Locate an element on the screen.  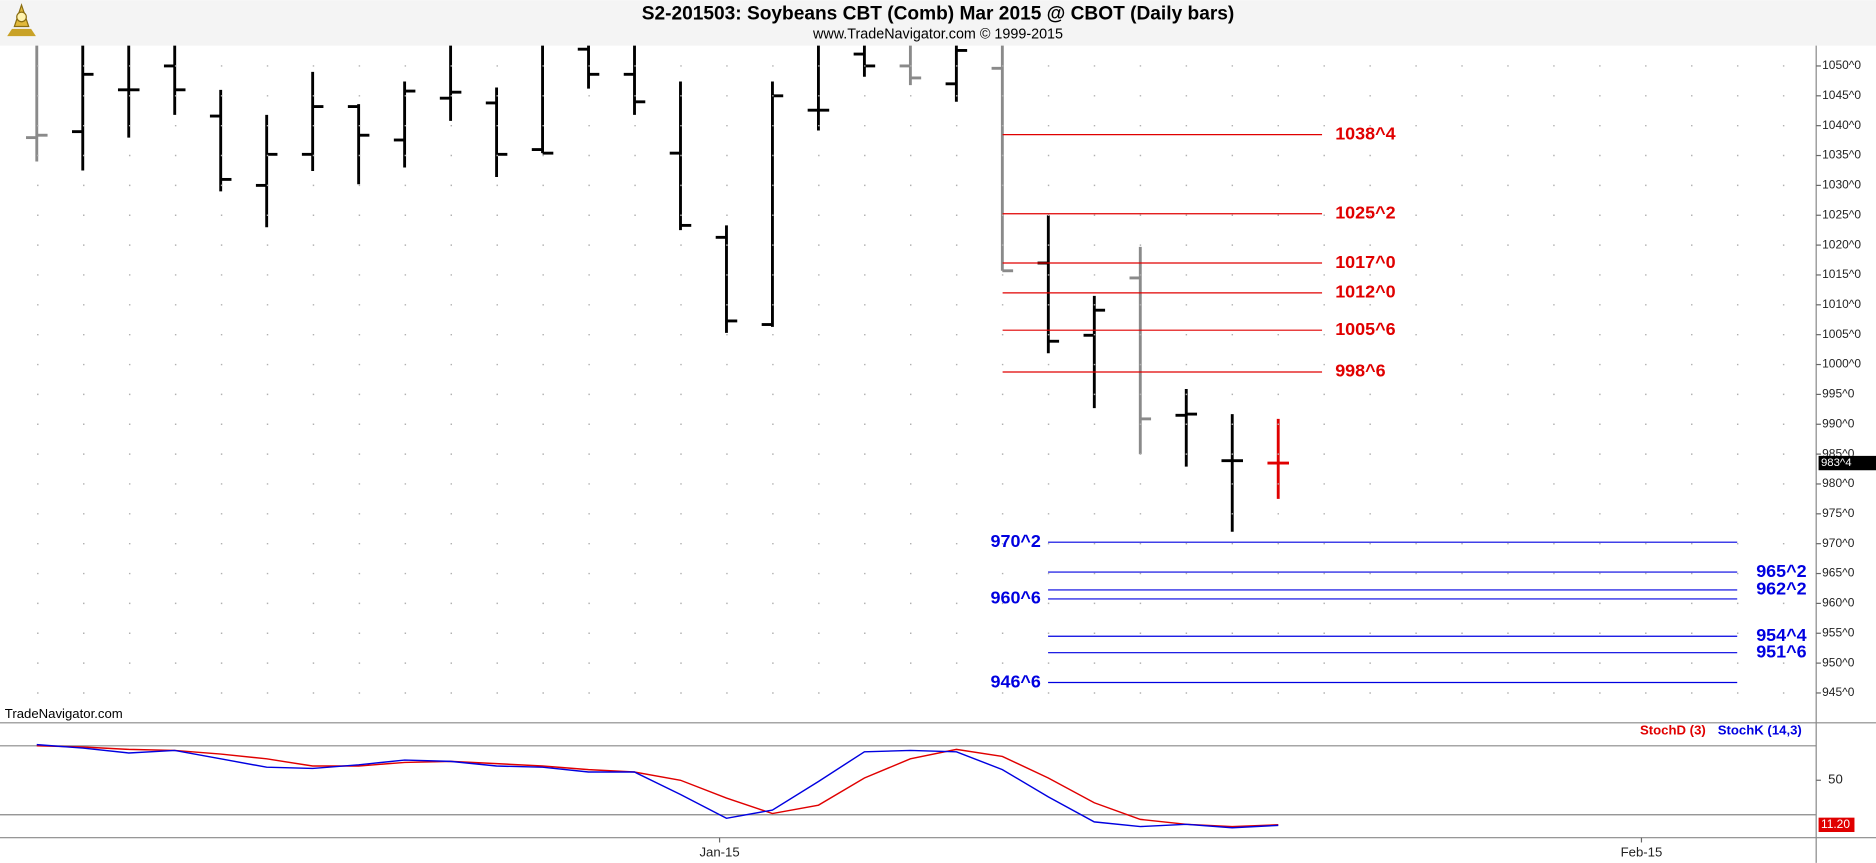
level-label: 946^6 is located at coordinates (1016, 681).